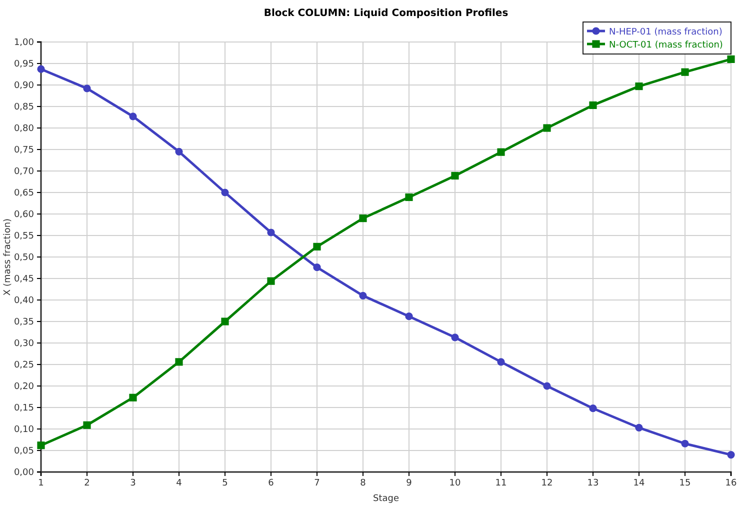  Describe the element at coordinates (386, 499) in the screenshot. I see `x-axis-title: Stage` at that location.